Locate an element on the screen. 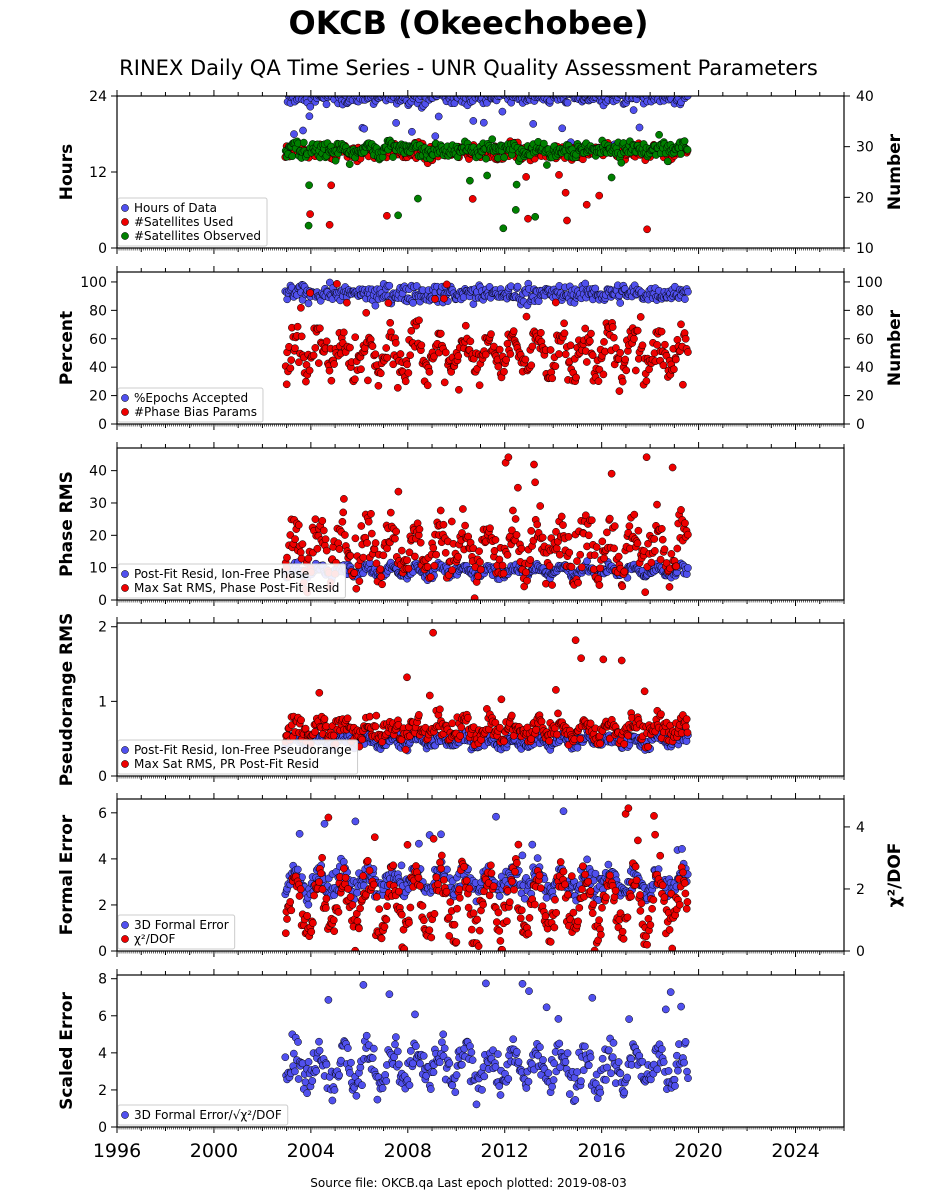 This screenshot has width=937, height=1200. legend-label: #Phase Bias Params is located at coordinates (195, 412).